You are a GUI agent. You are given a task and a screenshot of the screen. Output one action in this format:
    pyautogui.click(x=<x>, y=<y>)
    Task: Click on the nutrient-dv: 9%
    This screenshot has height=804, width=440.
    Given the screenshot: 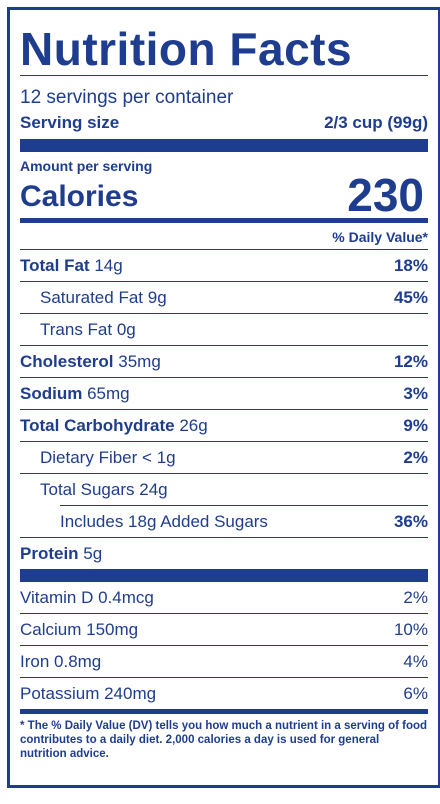 What is the action you would take?
    pyautogui.click(x=415, y=425)
    